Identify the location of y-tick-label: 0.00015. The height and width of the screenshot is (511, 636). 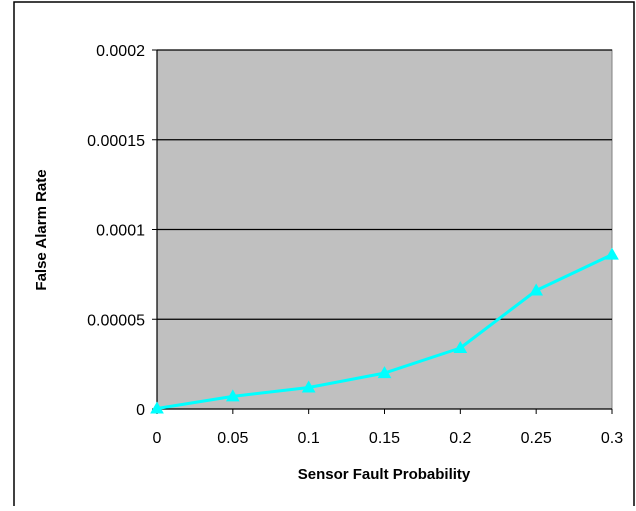
(116, 141).